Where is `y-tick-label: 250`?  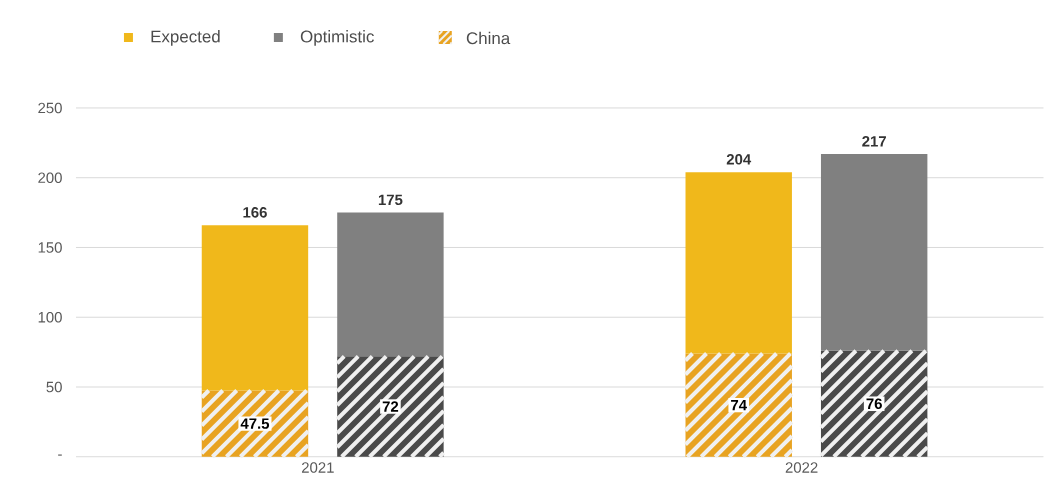
y-tick-label: 250 is located at coordinates (50, 108).